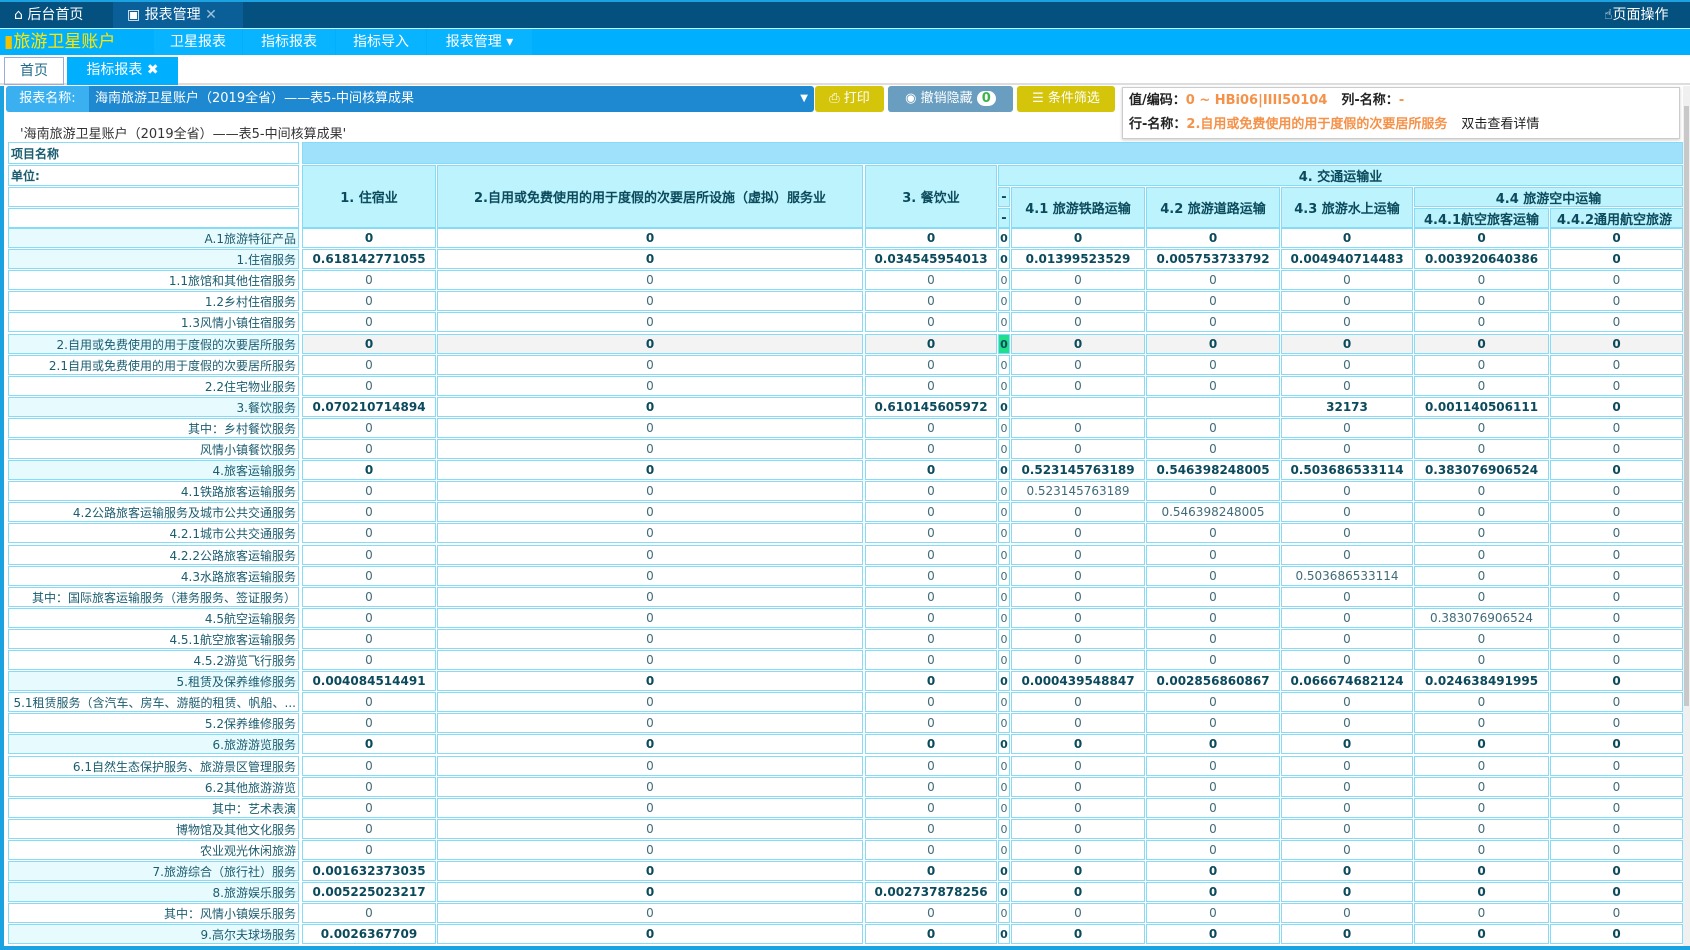  What do you see at coordinates (1078, 407) in the screenshot?
I see `table-cell` at bounding box center [1078, 407].